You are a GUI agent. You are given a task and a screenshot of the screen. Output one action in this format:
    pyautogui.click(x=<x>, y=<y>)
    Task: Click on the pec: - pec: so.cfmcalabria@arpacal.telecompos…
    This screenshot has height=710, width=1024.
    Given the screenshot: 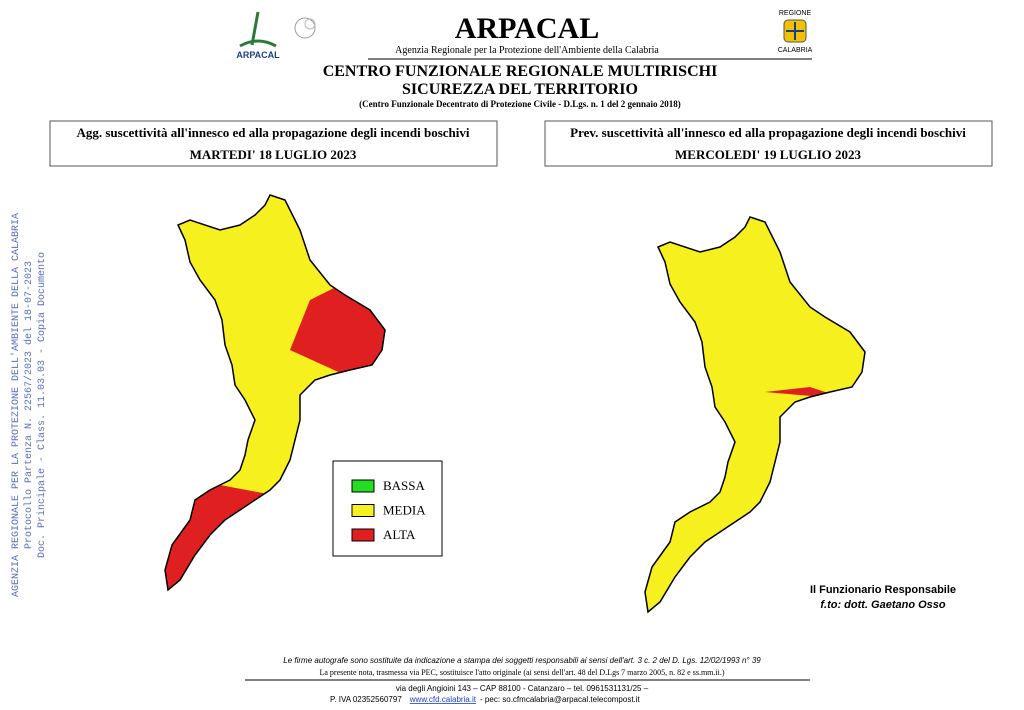 What is the action you would take?
    pyautogui.click(x=560, y=699)
    